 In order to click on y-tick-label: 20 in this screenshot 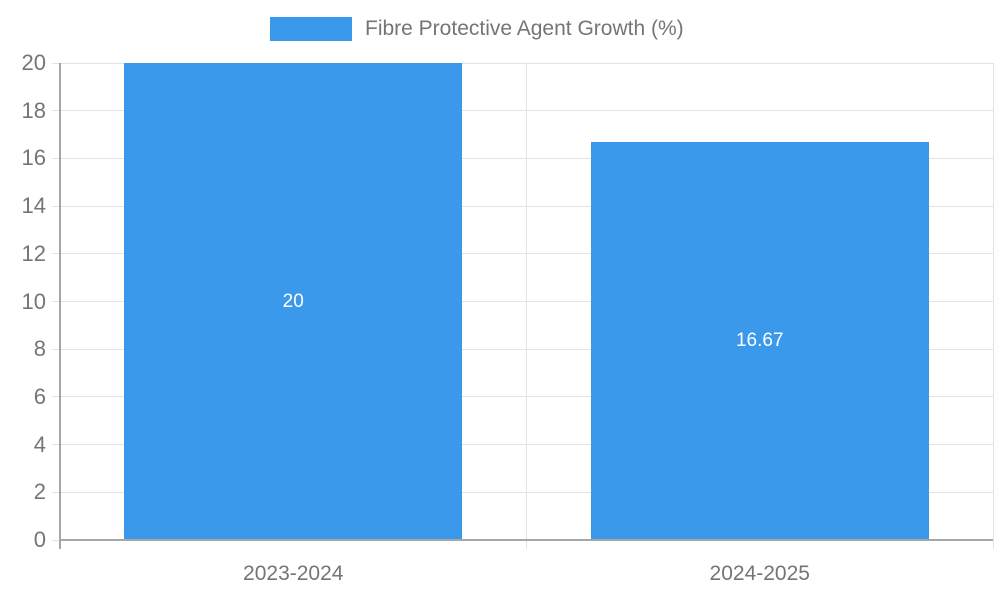, I will do `click(33, 62)`.